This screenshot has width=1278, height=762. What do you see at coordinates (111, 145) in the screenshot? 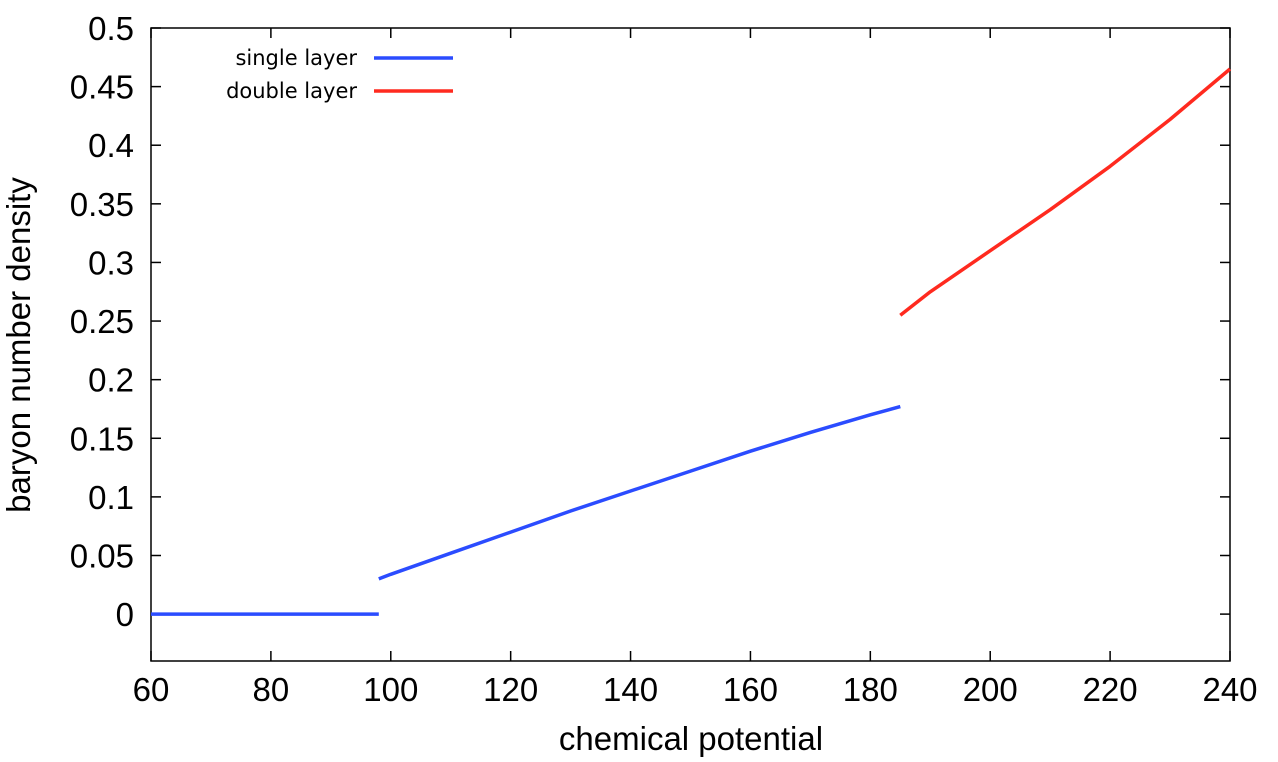
I see `y-tick-label: 0.4` at bounding box center [111, 145].